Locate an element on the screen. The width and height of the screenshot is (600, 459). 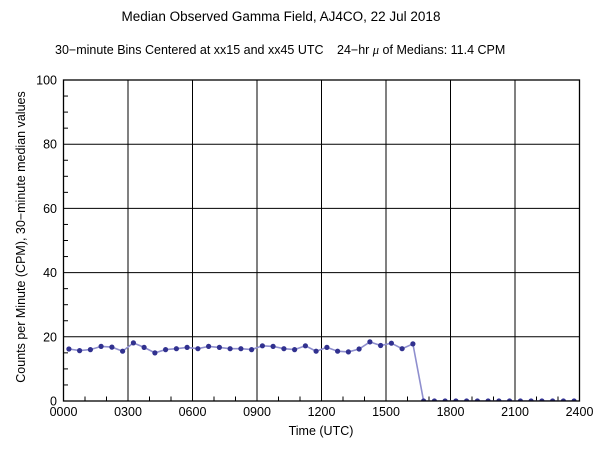
x-tick-label: 0900 is located at coordinates (257, 412).